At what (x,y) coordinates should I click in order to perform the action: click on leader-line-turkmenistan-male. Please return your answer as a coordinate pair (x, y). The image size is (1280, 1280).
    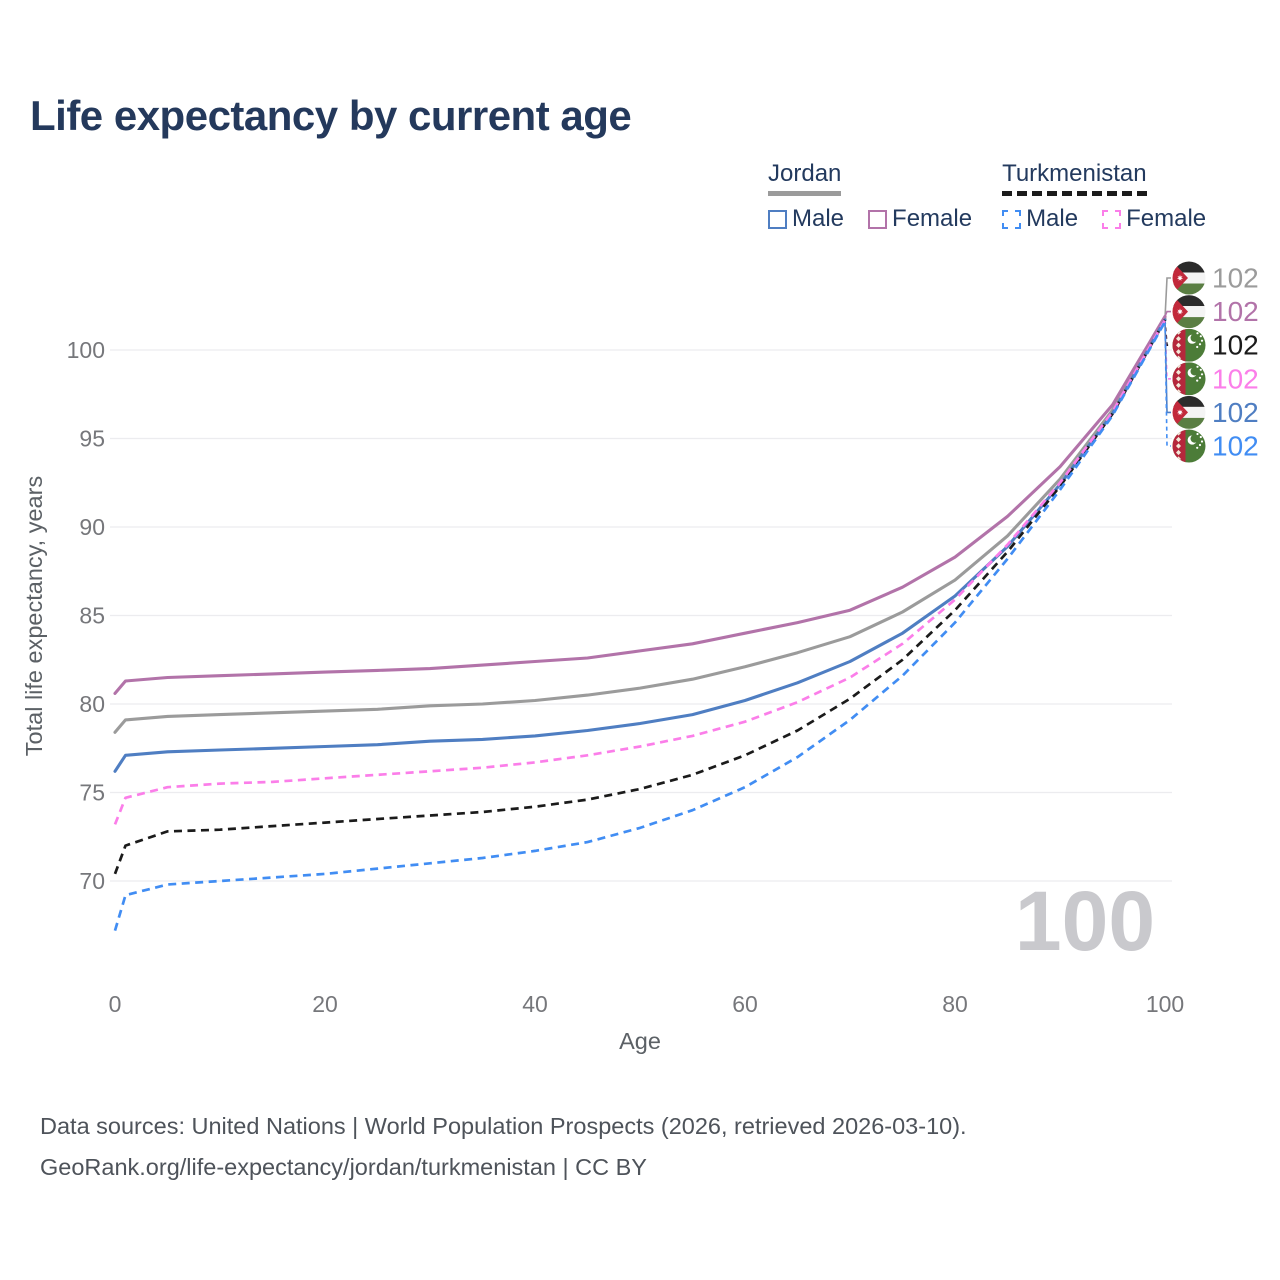
    Looking at the image, I should click on (1167, 384).